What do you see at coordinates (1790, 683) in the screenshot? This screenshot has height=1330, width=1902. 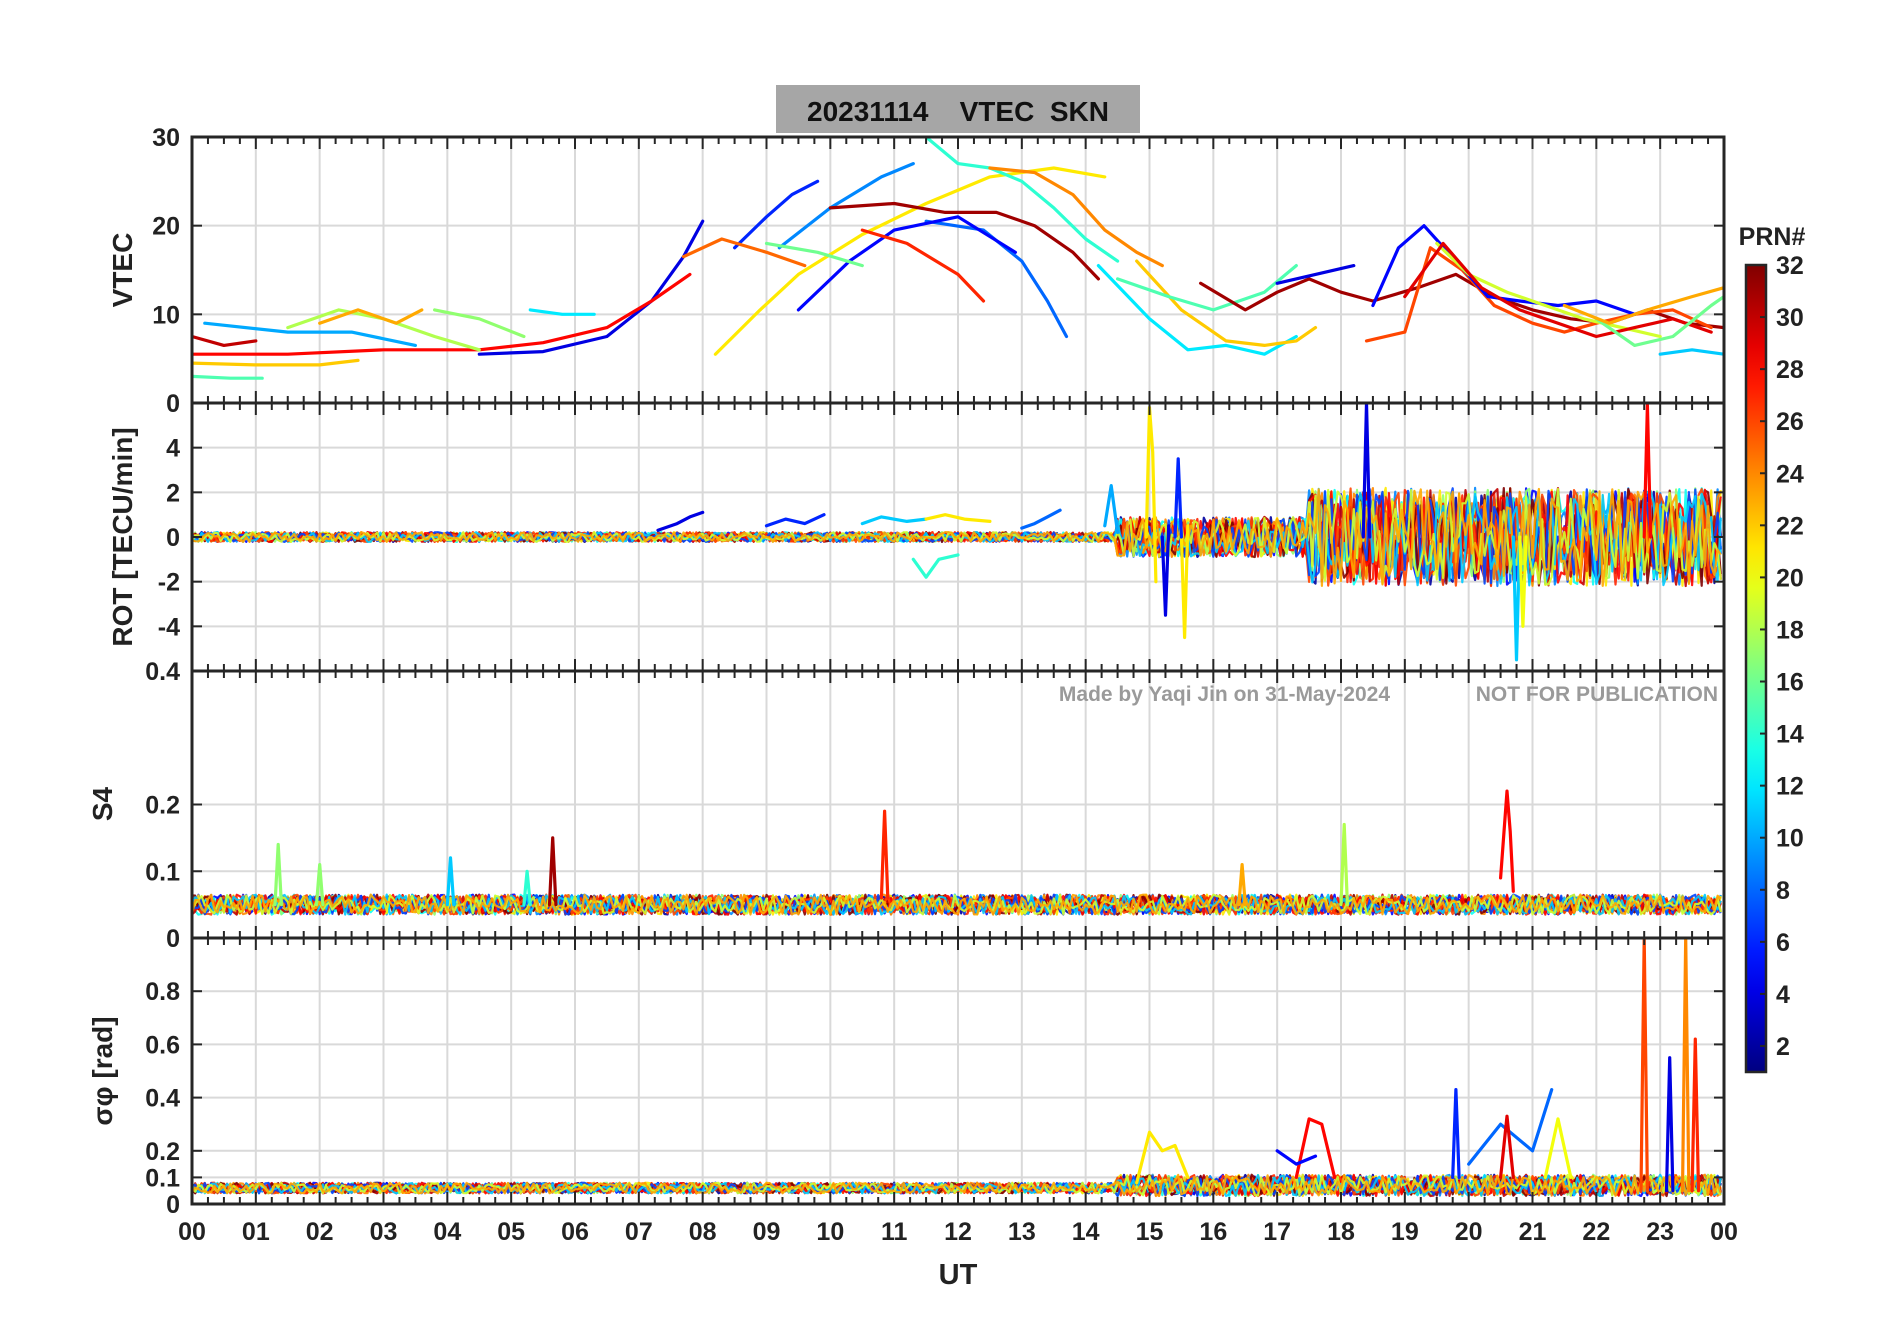 I see `colorbar-tick-label: 16` at bounding box center [1790, 683].